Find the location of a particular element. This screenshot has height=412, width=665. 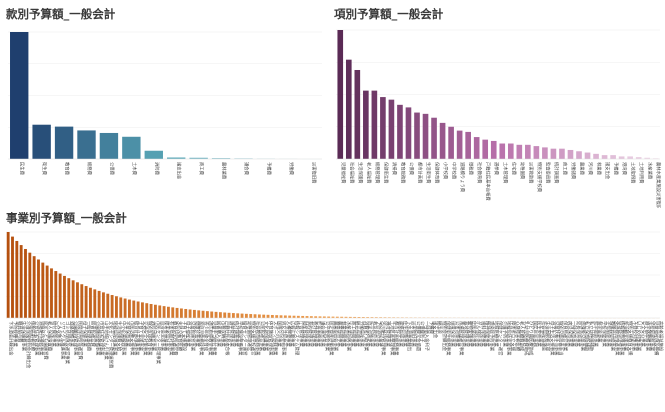

x-tick-label: 農林水産業施設災害復旧費 is located at coordinates (658, 185).